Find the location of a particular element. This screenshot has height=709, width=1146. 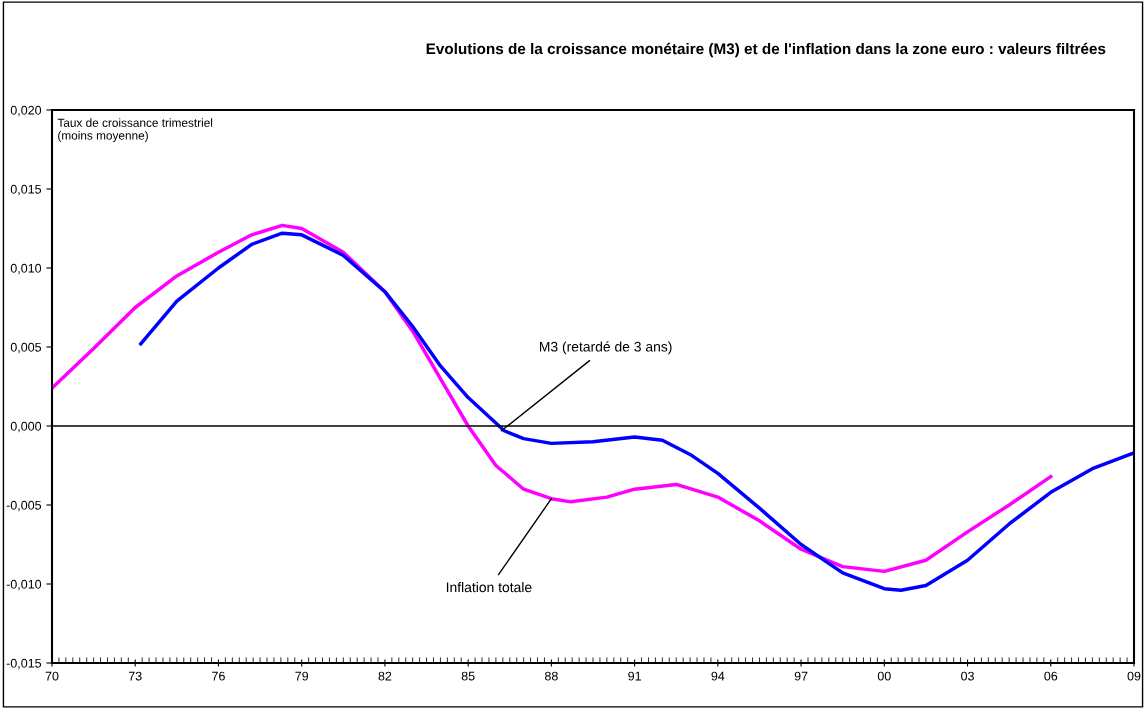

x-tick-label: 88 is located at coordinates (551, 676).